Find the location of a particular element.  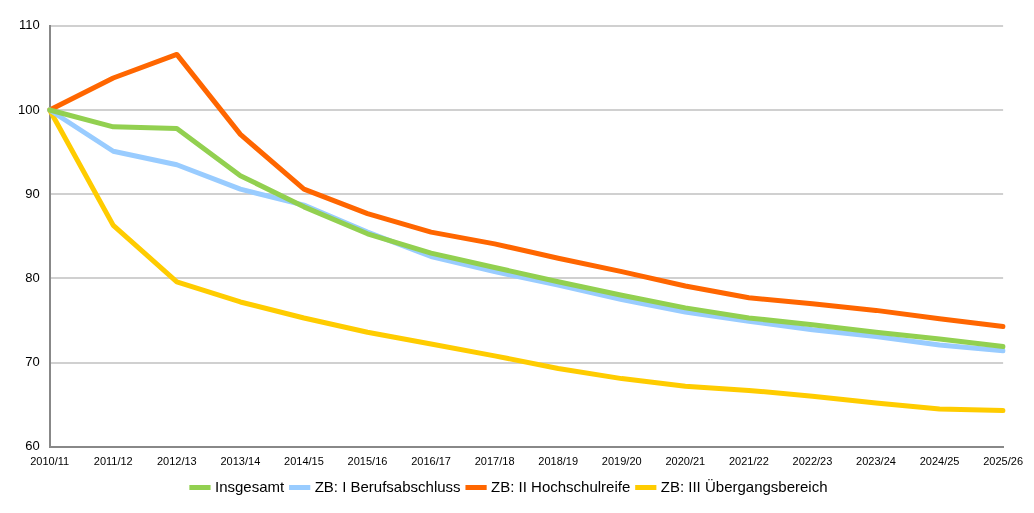

x-tick-label: 2021/22 is located at coordinates (748, 461).